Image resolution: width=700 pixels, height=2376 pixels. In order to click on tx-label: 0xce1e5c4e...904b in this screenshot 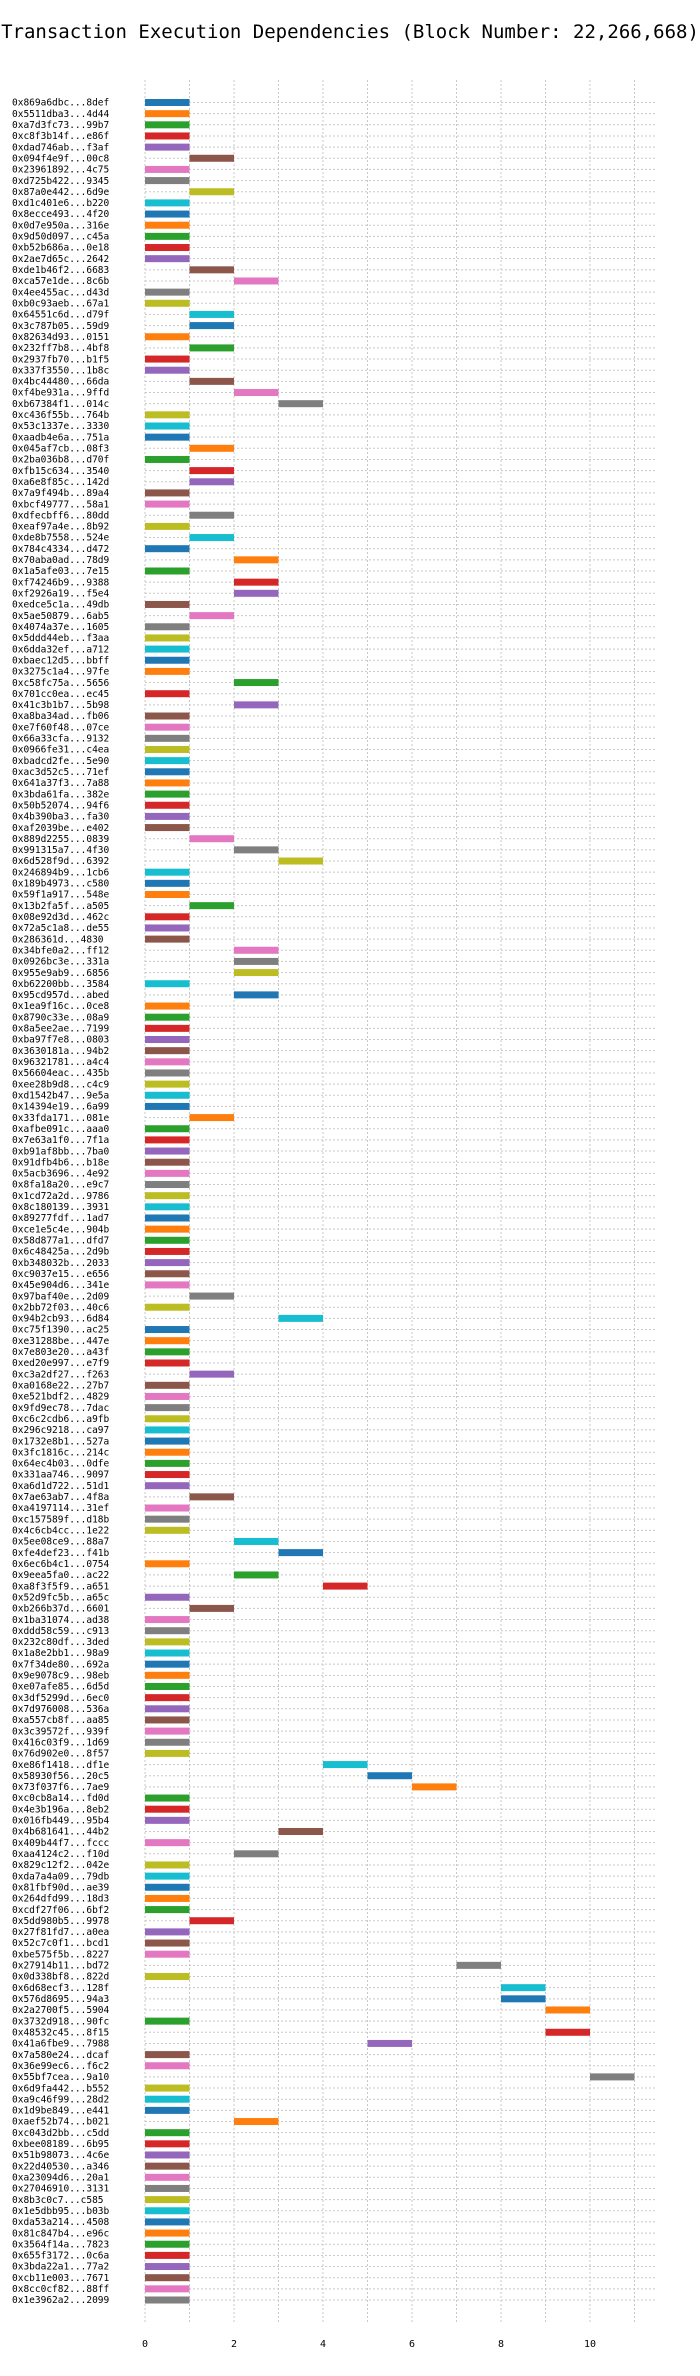, I will do `click(61, 1229)`.